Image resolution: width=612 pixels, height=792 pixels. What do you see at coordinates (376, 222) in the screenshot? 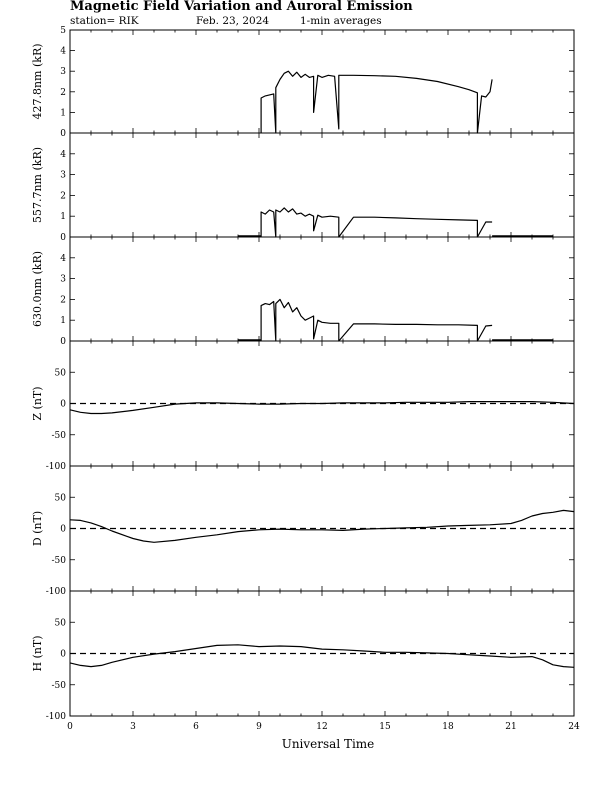
I see `series-line-p5577` at bounding box center [376, 222].